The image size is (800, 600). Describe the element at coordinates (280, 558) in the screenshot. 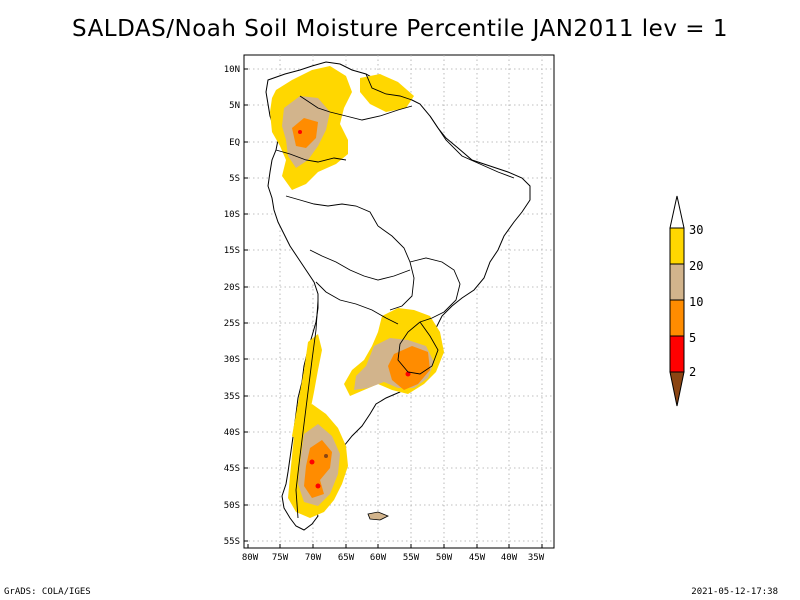

I see `lon-label-75w: 75W` at that location.